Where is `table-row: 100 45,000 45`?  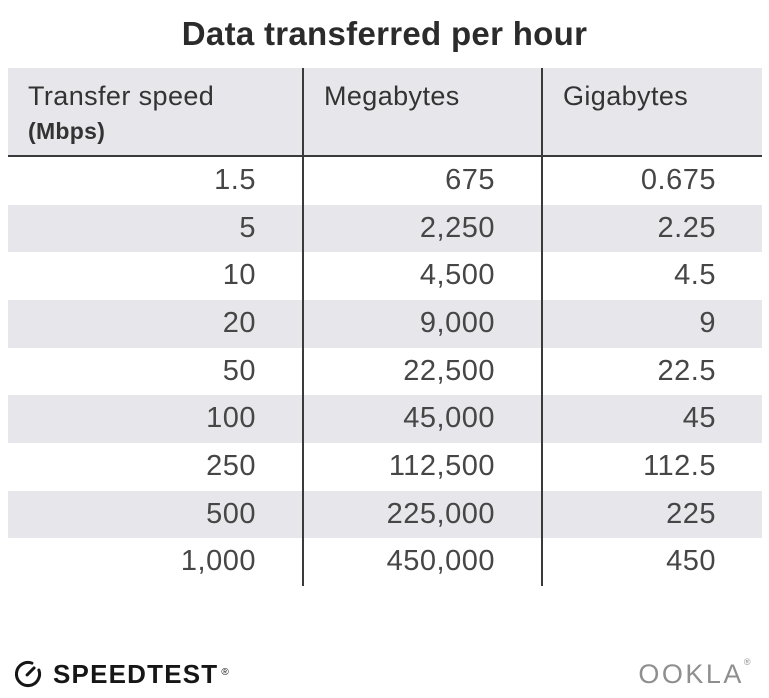
table-row: 100 45,000 45 is located at coordinates (385, 419).